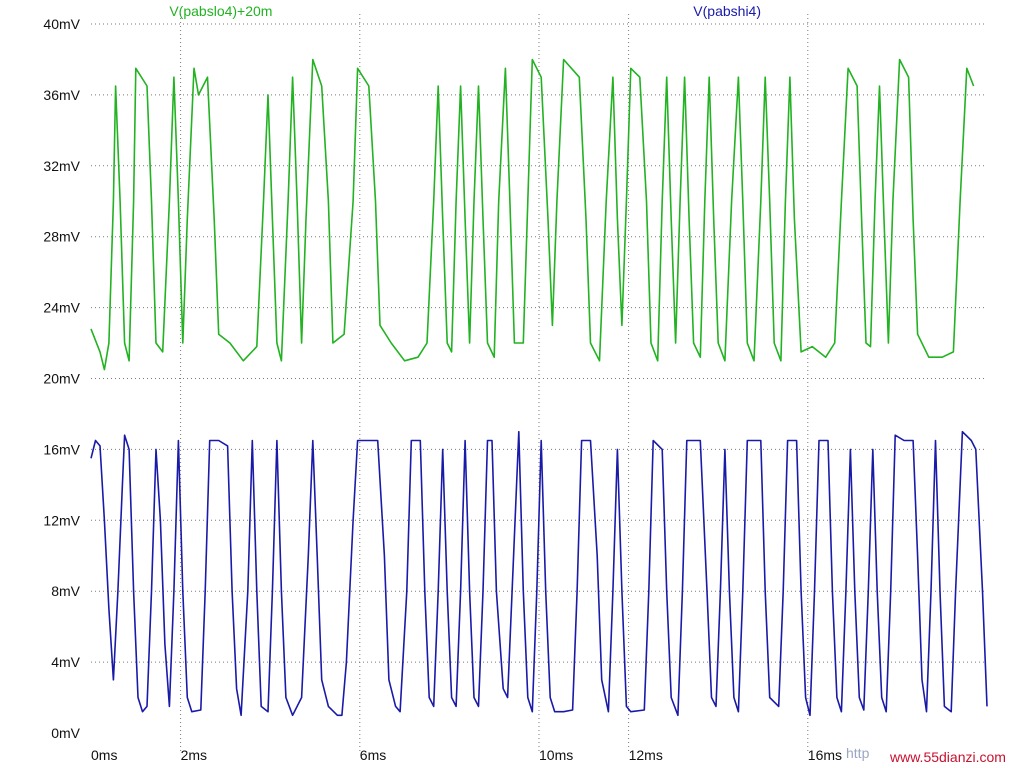 Image resolution: width=1024 pixels, height=768 pixels. I want to click on watermark: http www.55dianzi.com, so click(926, 755).